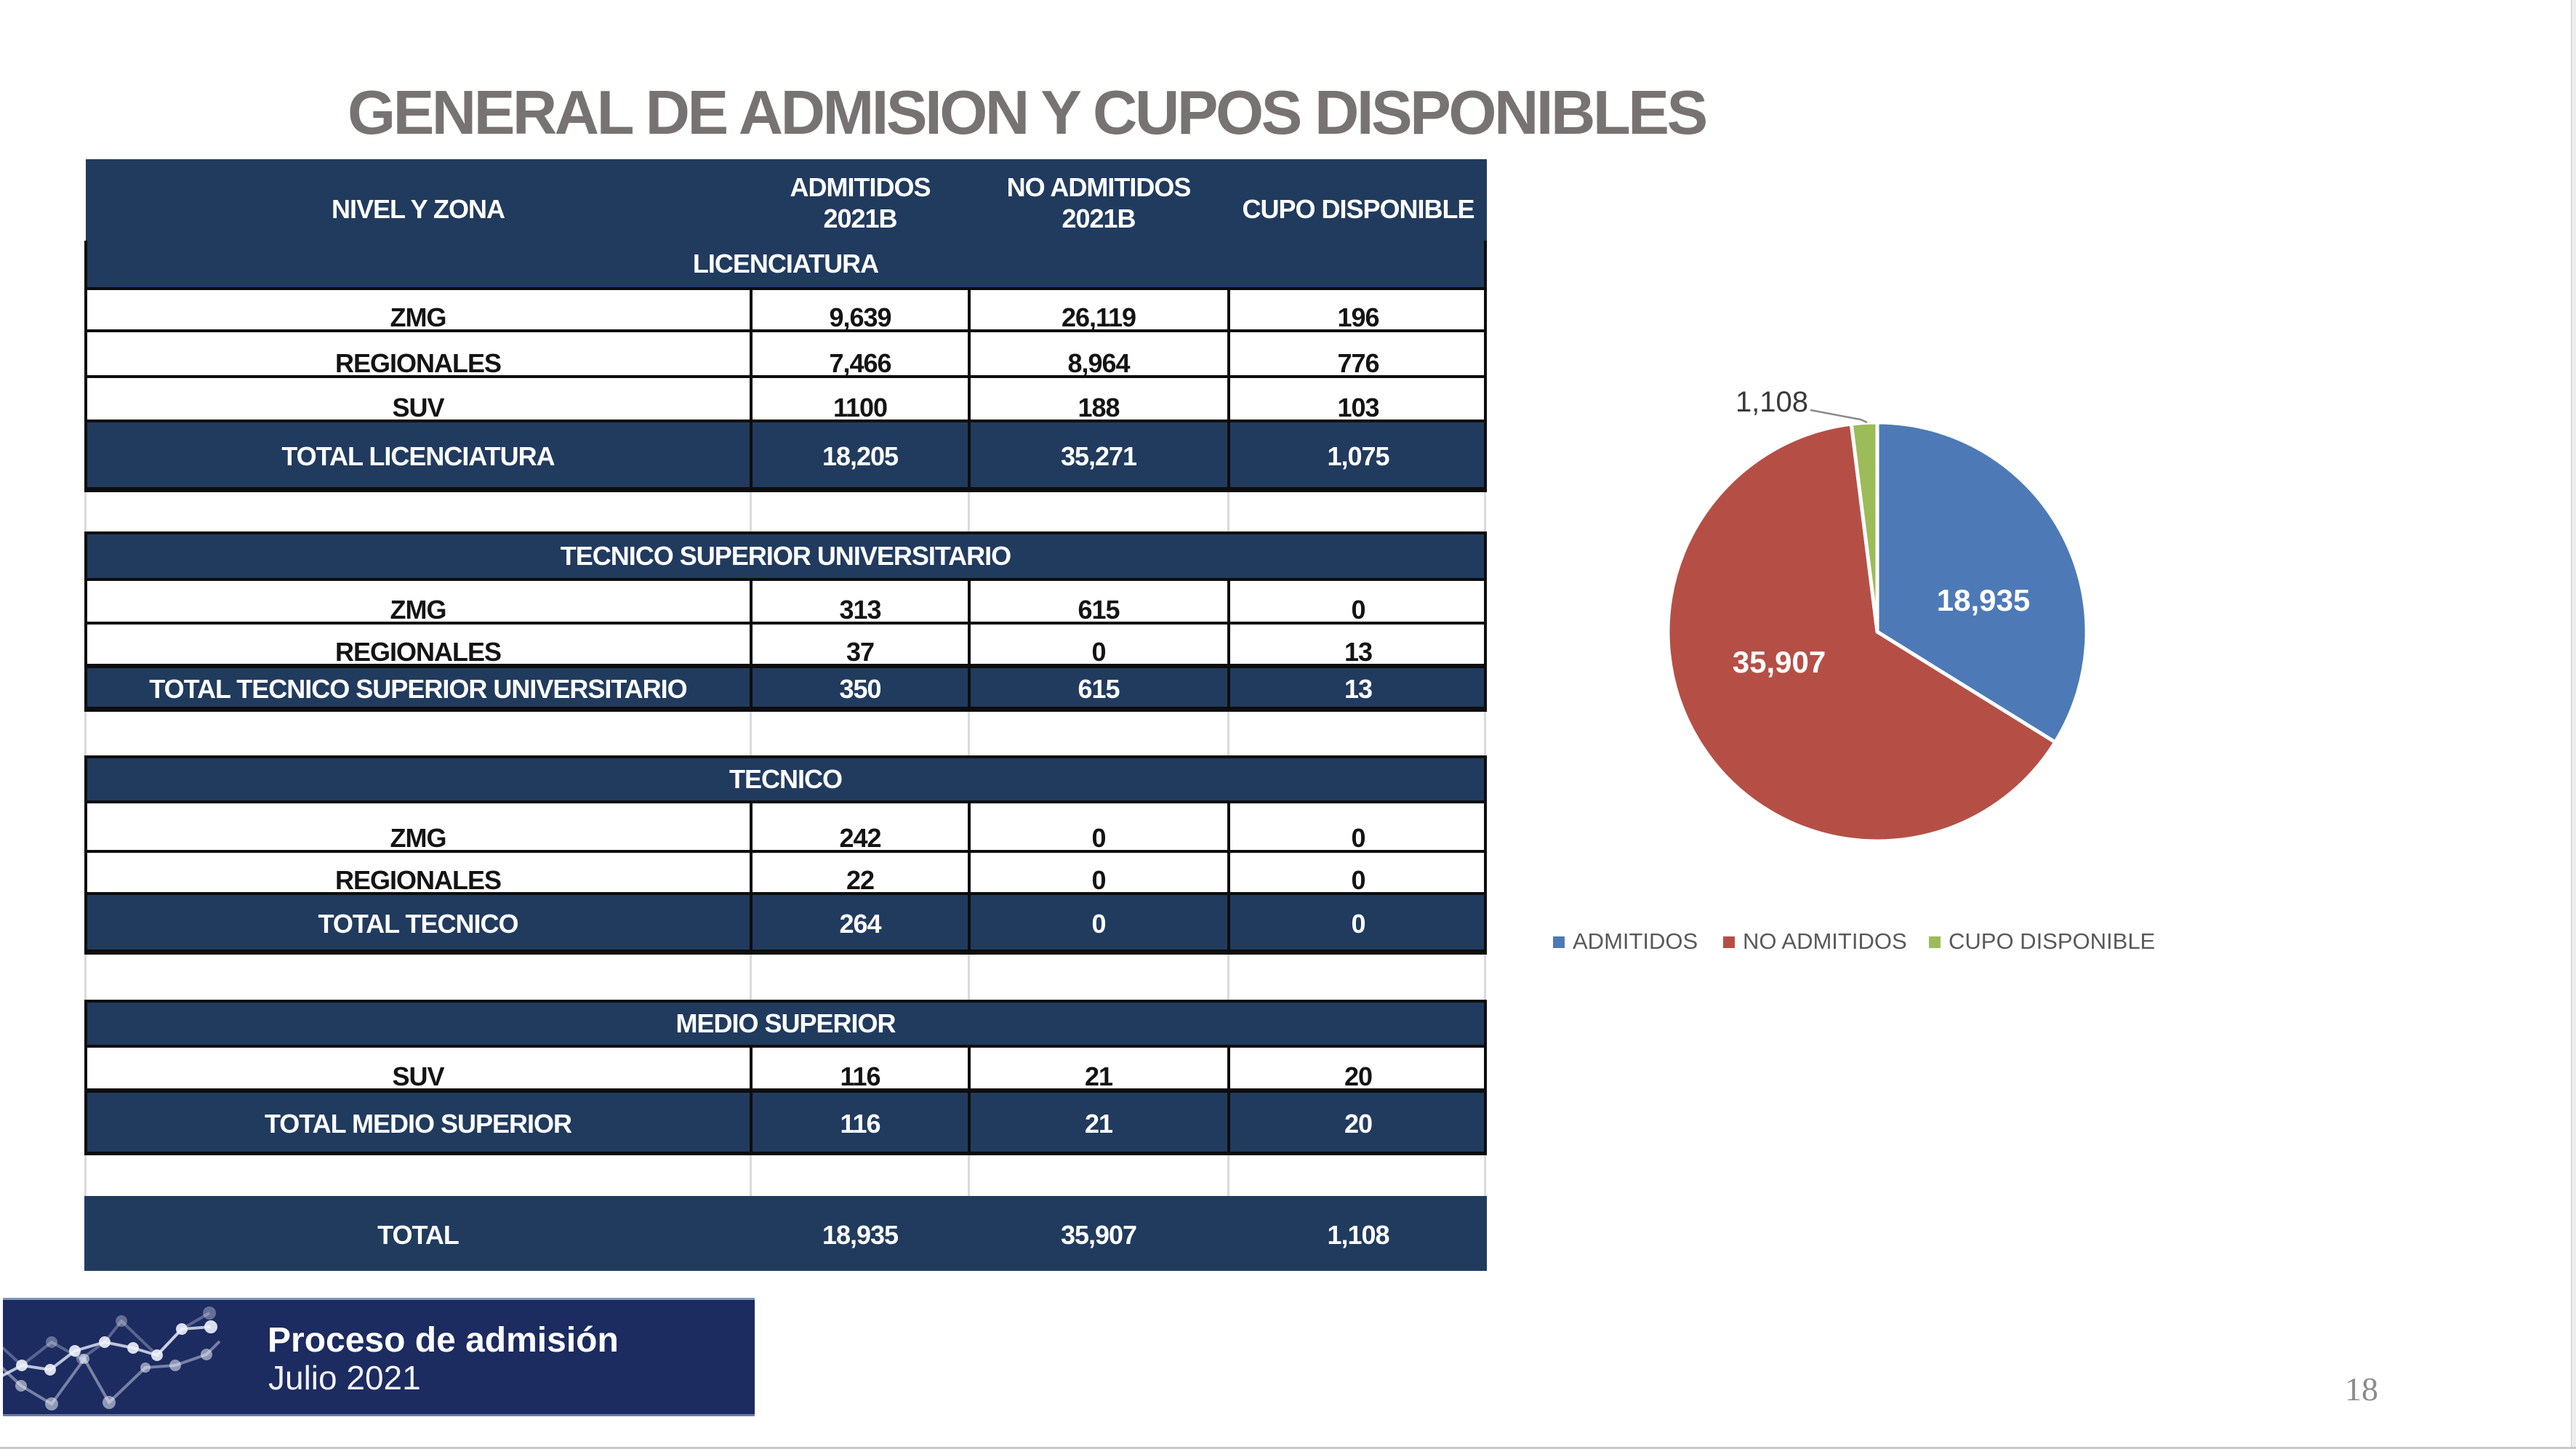  Describe the element at coordinates (1772, 402) in the screenshot. I see `svg-text: 1,108` at that location.